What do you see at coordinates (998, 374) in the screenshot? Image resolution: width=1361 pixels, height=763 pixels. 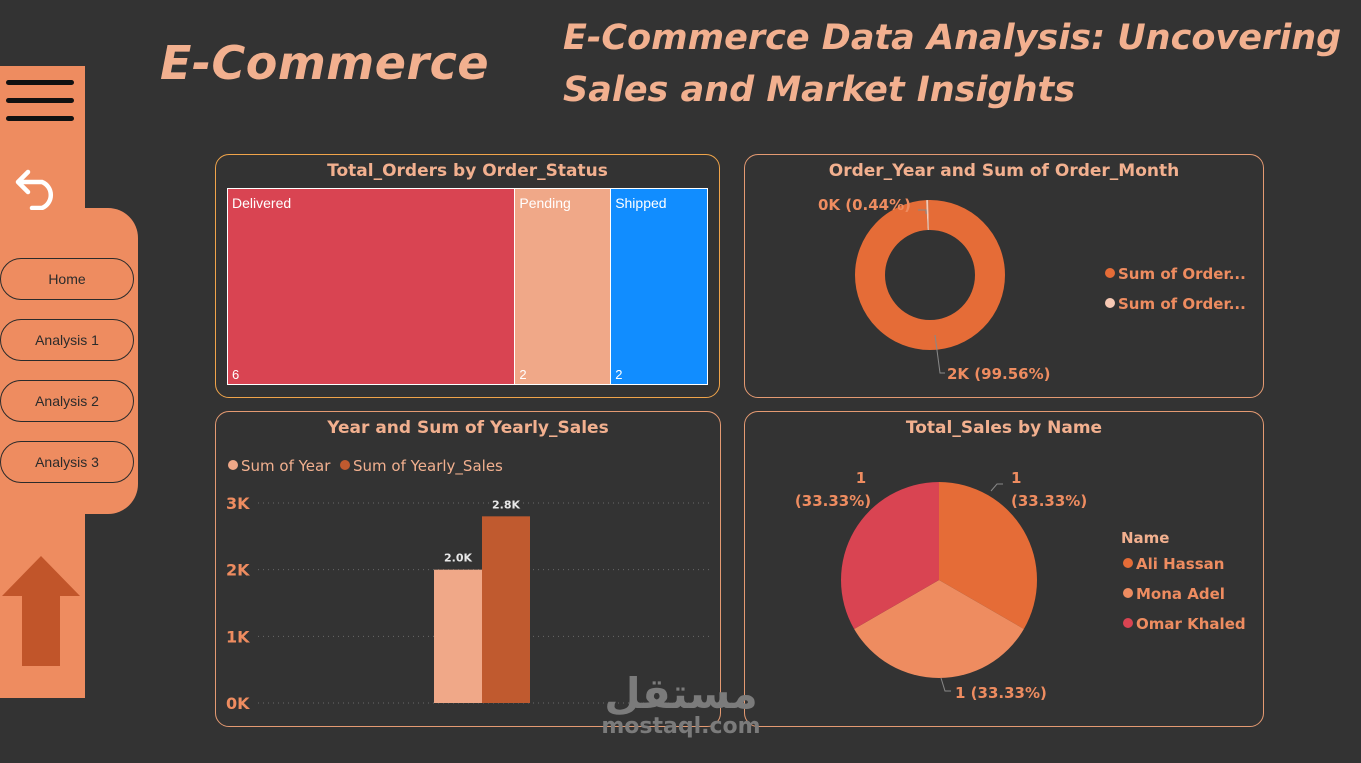 I see `data-label: 2K (99.56%)` at bounding box center [998, 374].